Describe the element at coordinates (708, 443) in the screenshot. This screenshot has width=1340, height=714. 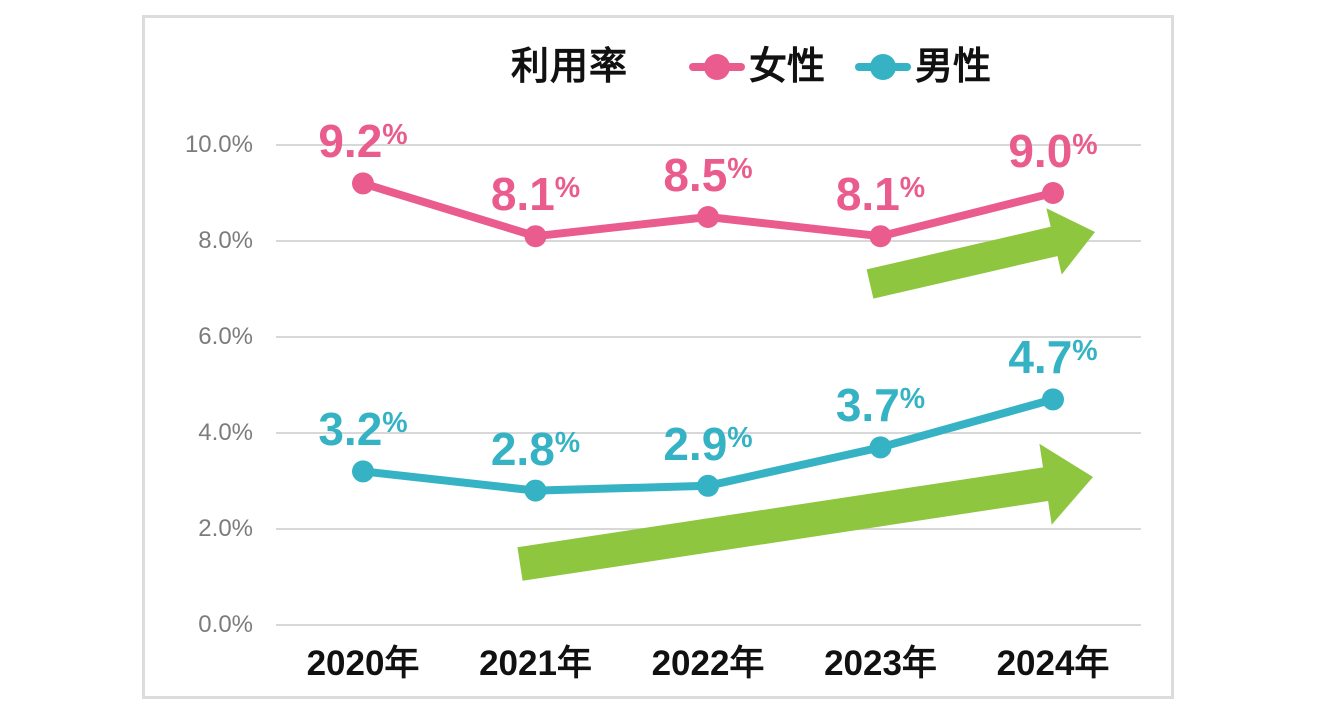
I see `data-point-label: 2.9%` at that location.